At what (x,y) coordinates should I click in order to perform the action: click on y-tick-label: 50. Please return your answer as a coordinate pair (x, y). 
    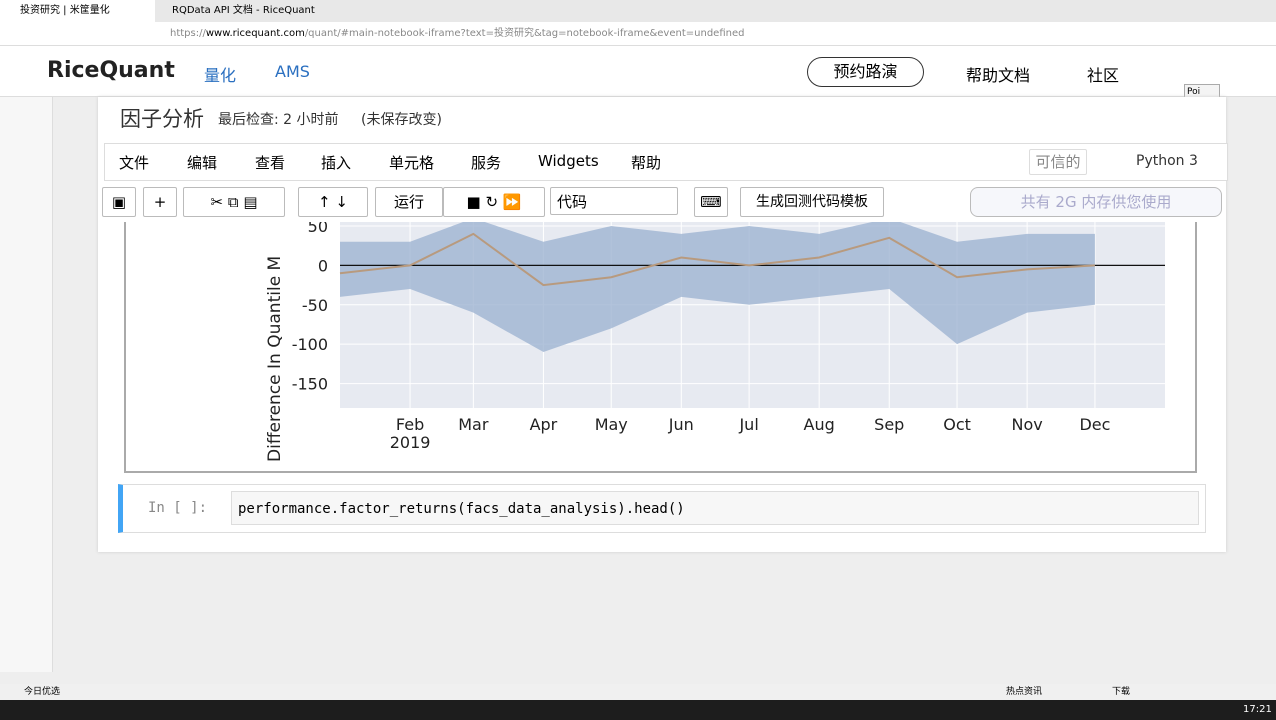
    Looking at the image, I should click on (318, 229).